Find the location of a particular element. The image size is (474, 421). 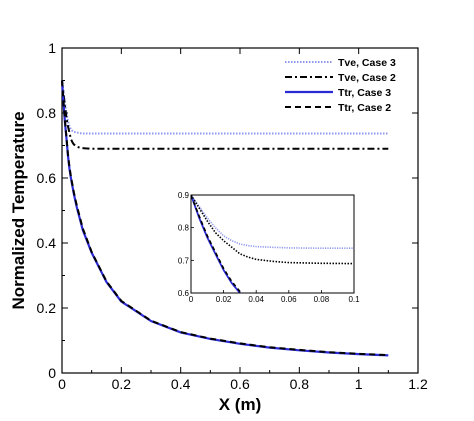

inset-y-tick-label: 0.7 is located at coordinates (184, 260).